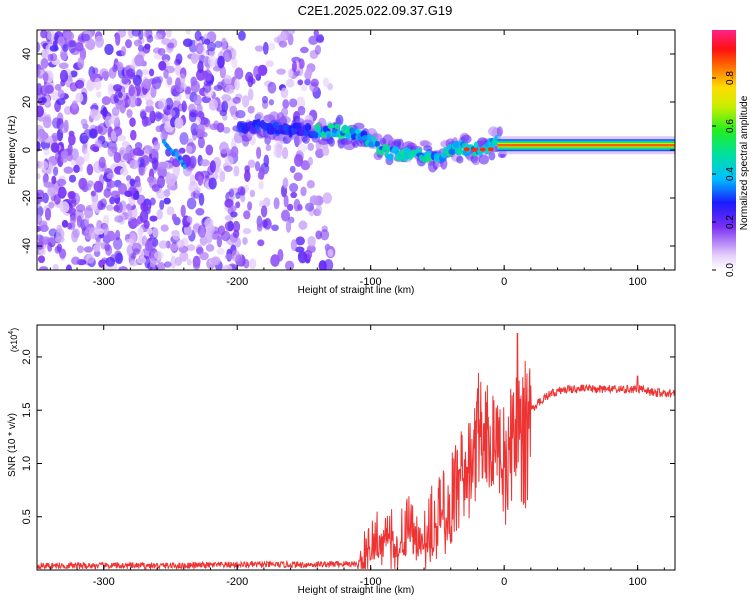 The height and width of the screenshot is (605, 750). I want to click on colorbar-tick-label: 0.0, so click(730, 270).